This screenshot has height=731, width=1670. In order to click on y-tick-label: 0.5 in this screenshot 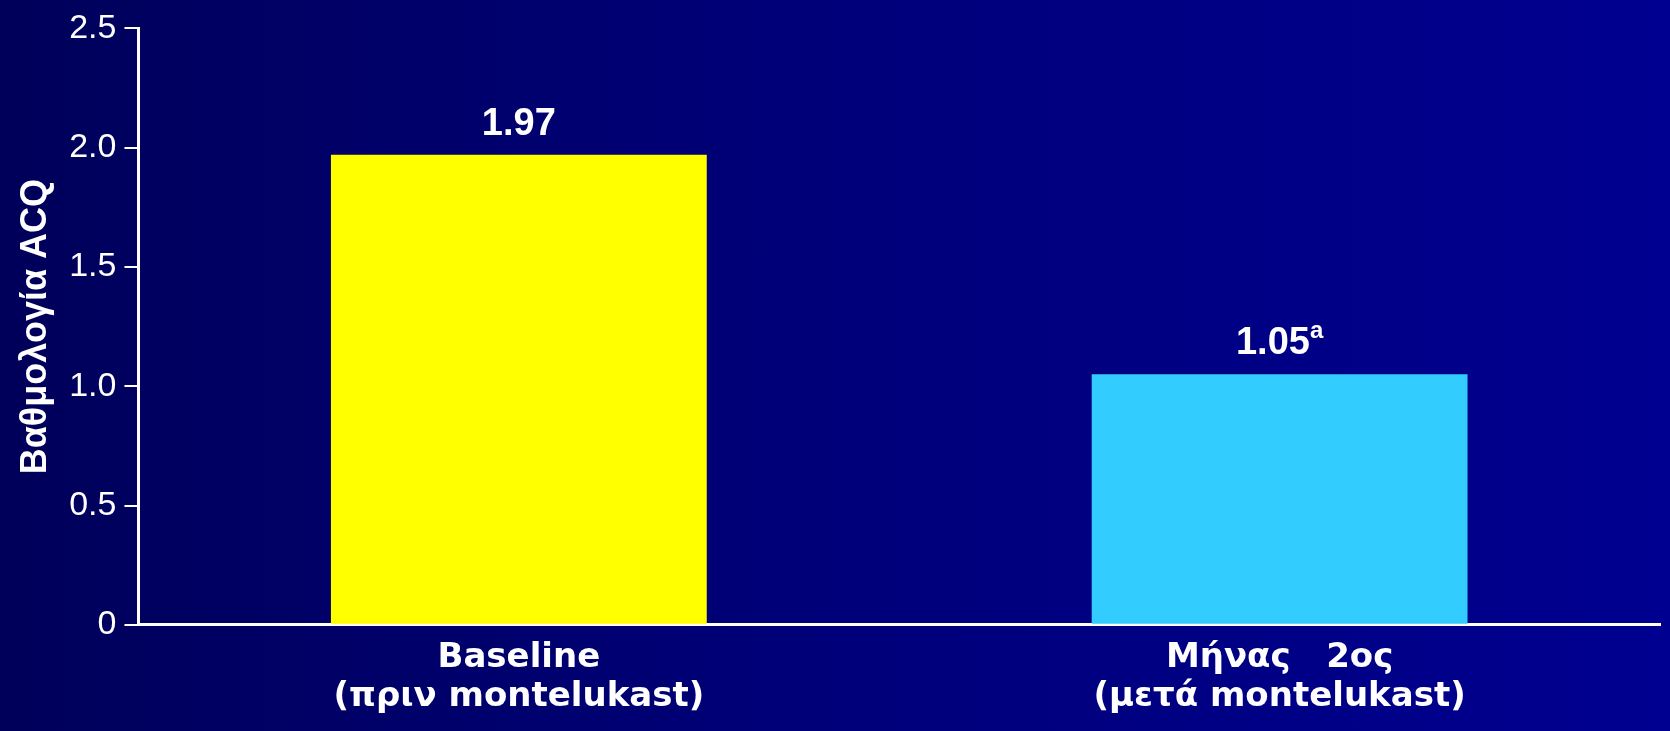, I will do `click(93, 502)`.